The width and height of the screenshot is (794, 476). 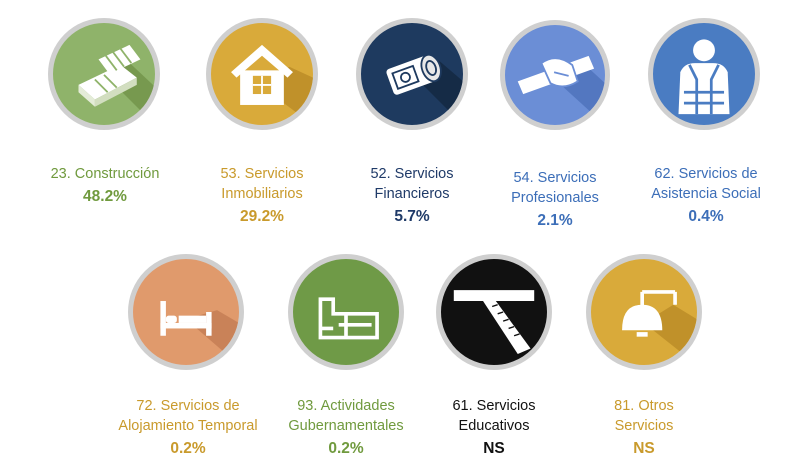 I want to click on sector-label-construccion: 23. Construcción 48.2%, so click(x=105, y=185).